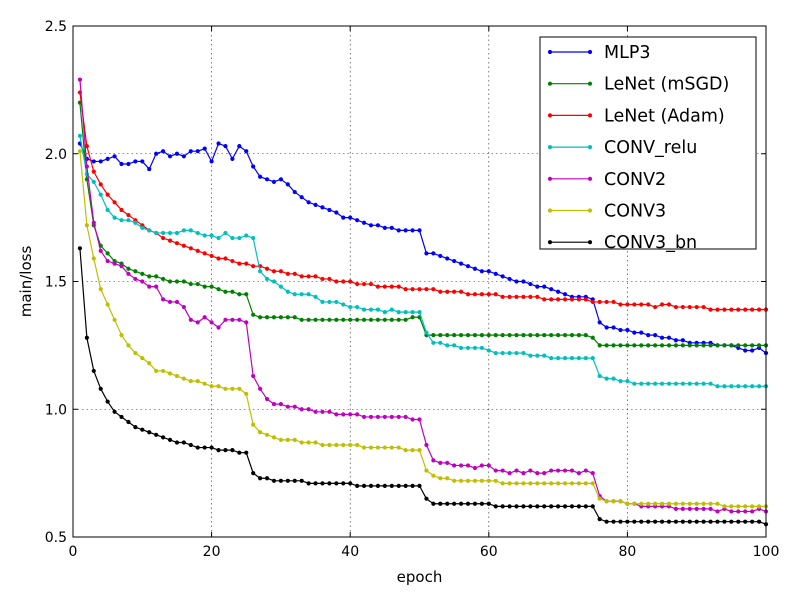 The height and width of the screenshot is (600, 800). What do you see at coordinates (56, 283) in the screenshot?
I see `y-tick-label: 1.5` at bounding box center [56, 283].